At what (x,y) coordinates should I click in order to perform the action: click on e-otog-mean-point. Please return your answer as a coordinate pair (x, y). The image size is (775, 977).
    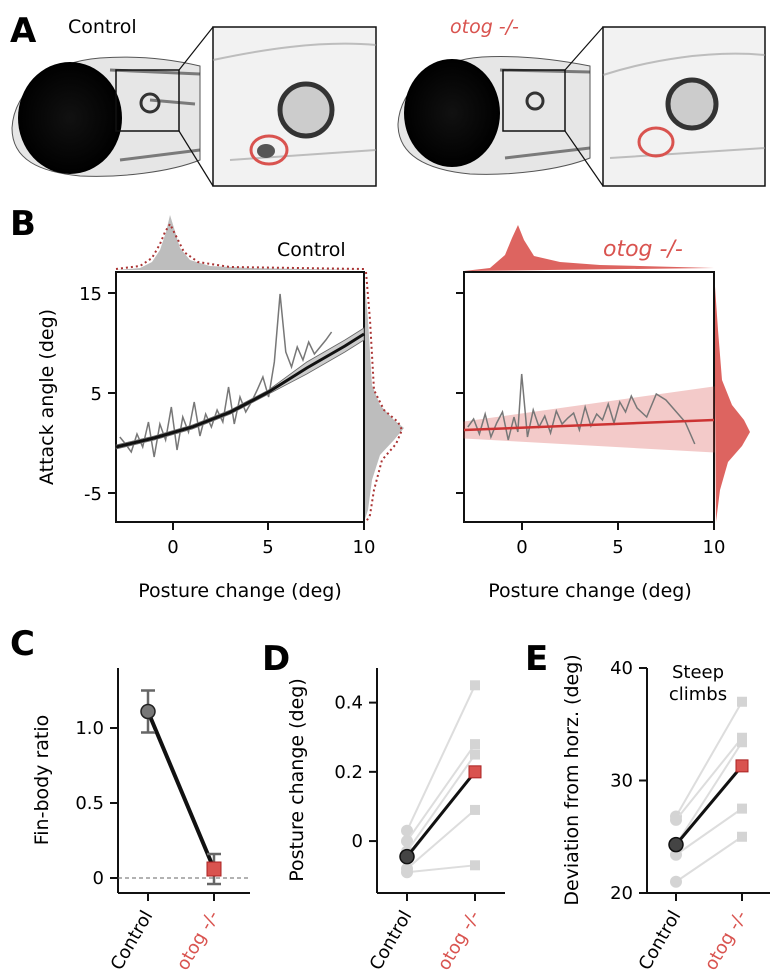
    Looking at the image, I should click on (742, 766).